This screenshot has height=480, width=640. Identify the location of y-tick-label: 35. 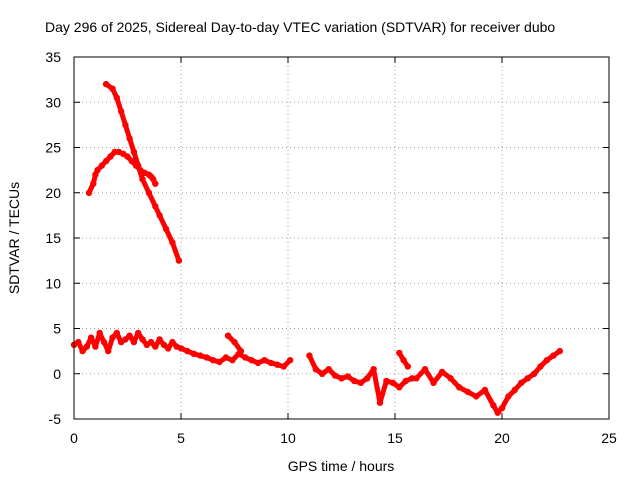
(53, 57).